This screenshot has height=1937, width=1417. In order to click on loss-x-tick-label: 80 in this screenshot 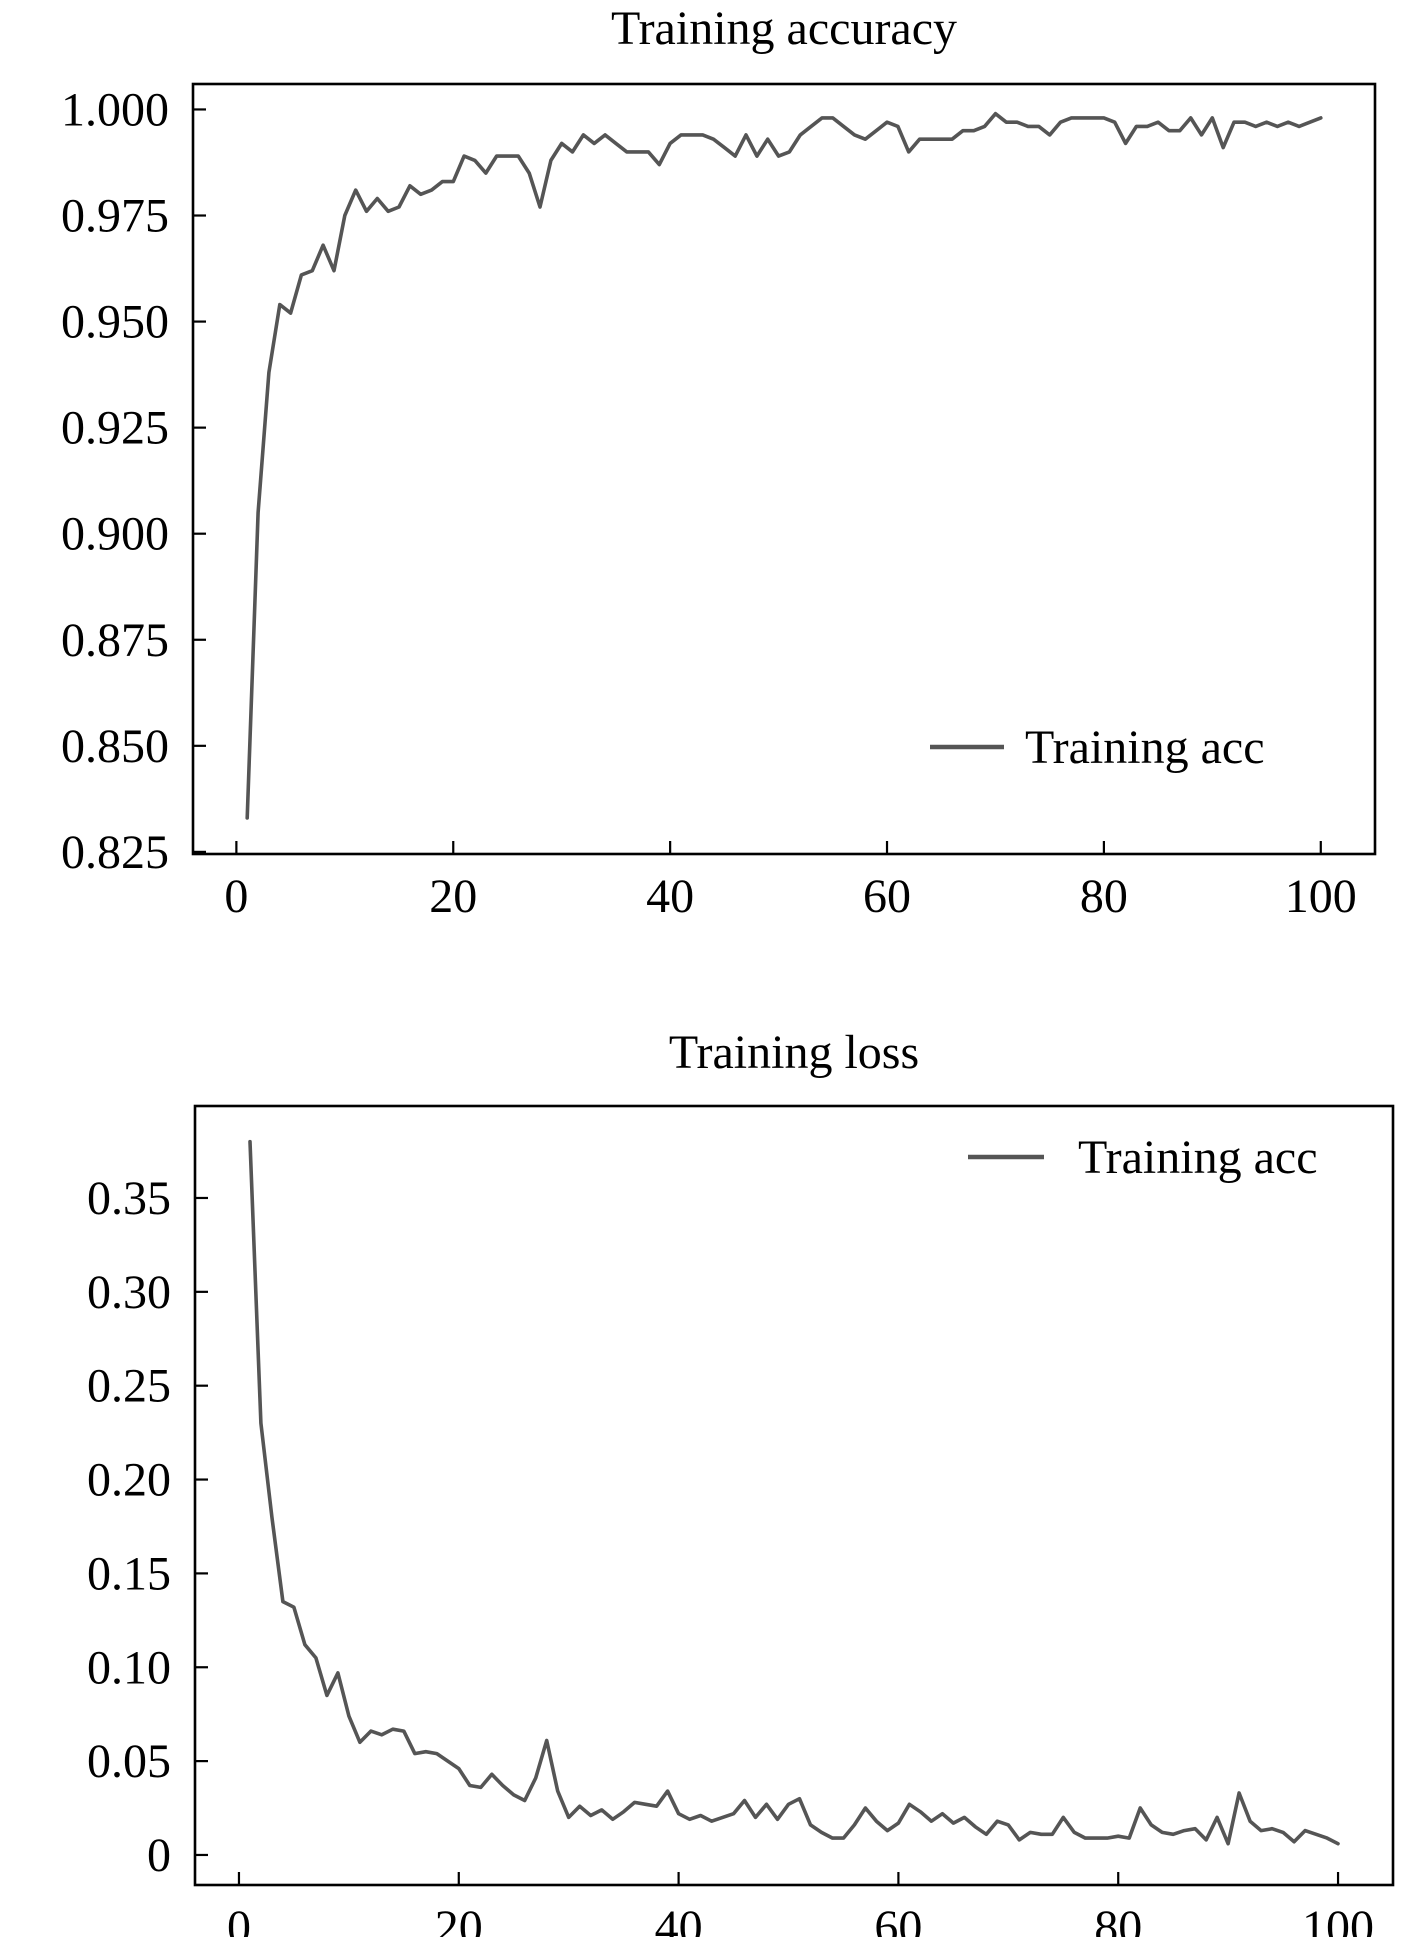, I will do `click(1118, 1919)`.